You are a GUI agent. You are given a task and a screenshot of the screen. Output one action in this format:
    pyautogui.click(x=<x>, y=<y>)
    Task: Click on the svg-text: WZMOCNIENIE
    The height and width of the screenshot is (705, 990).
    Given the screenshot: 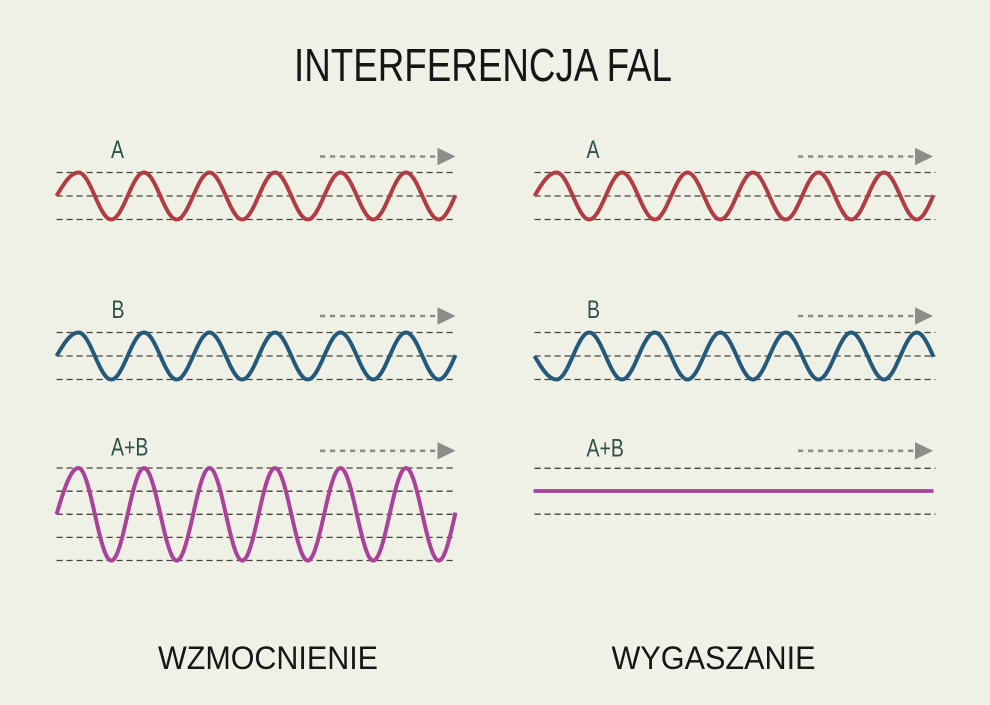 What is the action you would take?
    pyautogui.click(x=268, y=658)
    